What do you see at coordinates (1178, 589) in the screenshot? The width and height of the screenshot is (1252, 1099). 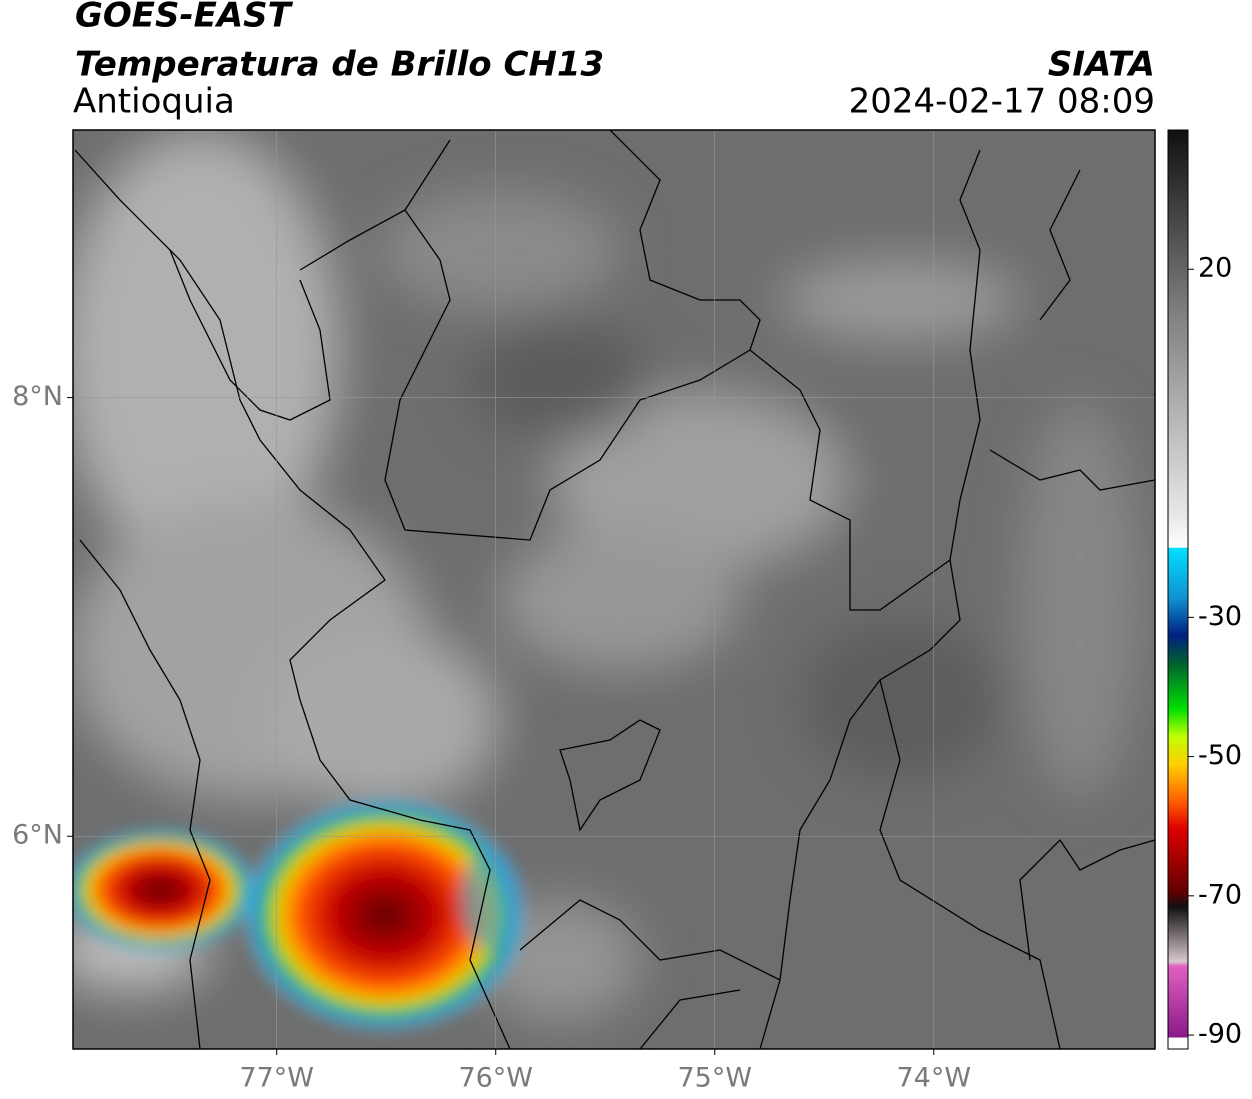 I see `colorbar` at bounding box center [1178, 589].